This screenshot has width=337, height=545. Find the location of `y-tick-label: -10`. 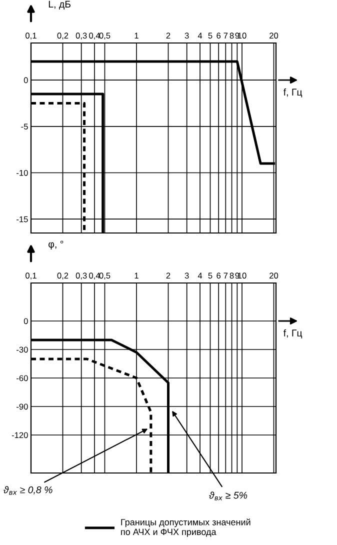

y-tick-label: -10 is located at coordinates (22, 173).